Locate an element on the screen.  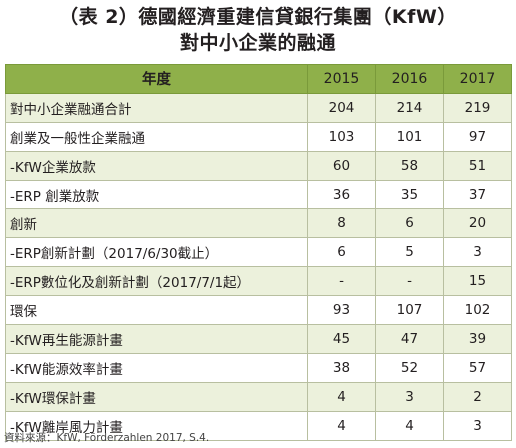
source-note: 資料來源：KfW, Förderzahlen 2017, S.4. is located at coordinates (107, 438).